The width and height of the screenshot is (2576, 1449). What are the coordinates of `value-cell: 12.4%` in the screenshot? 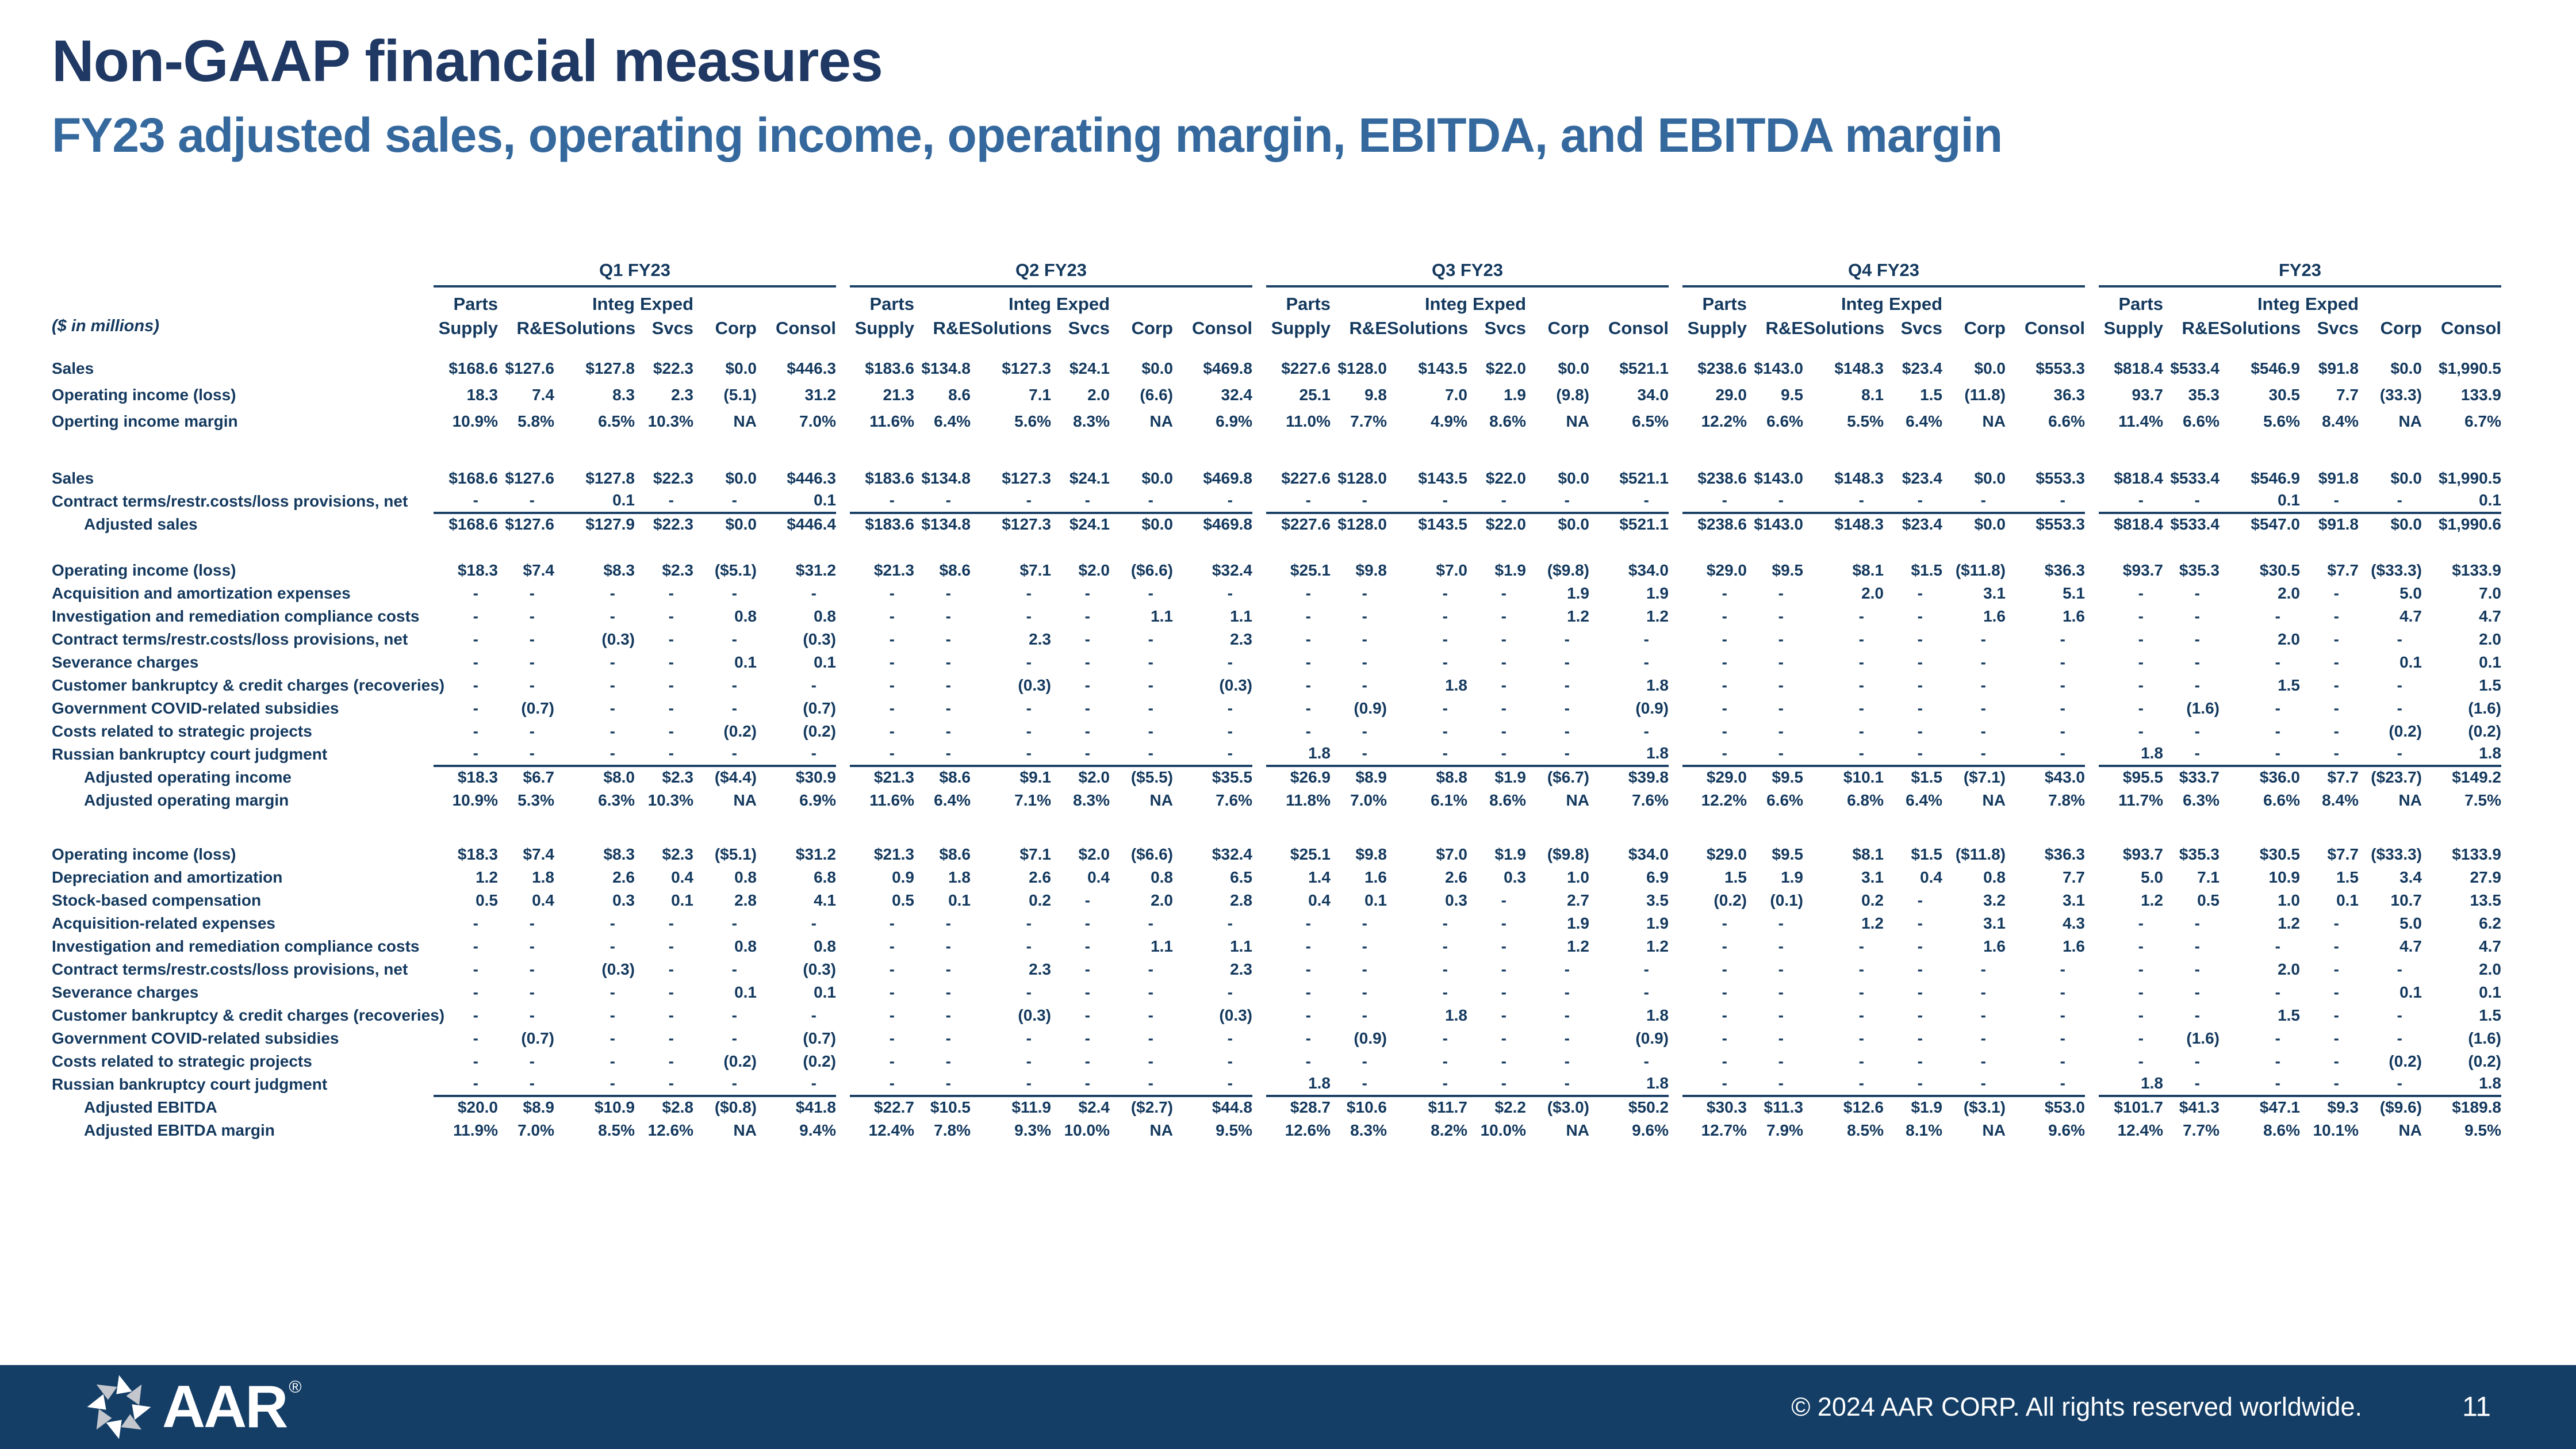 It's located at (891, 1130).